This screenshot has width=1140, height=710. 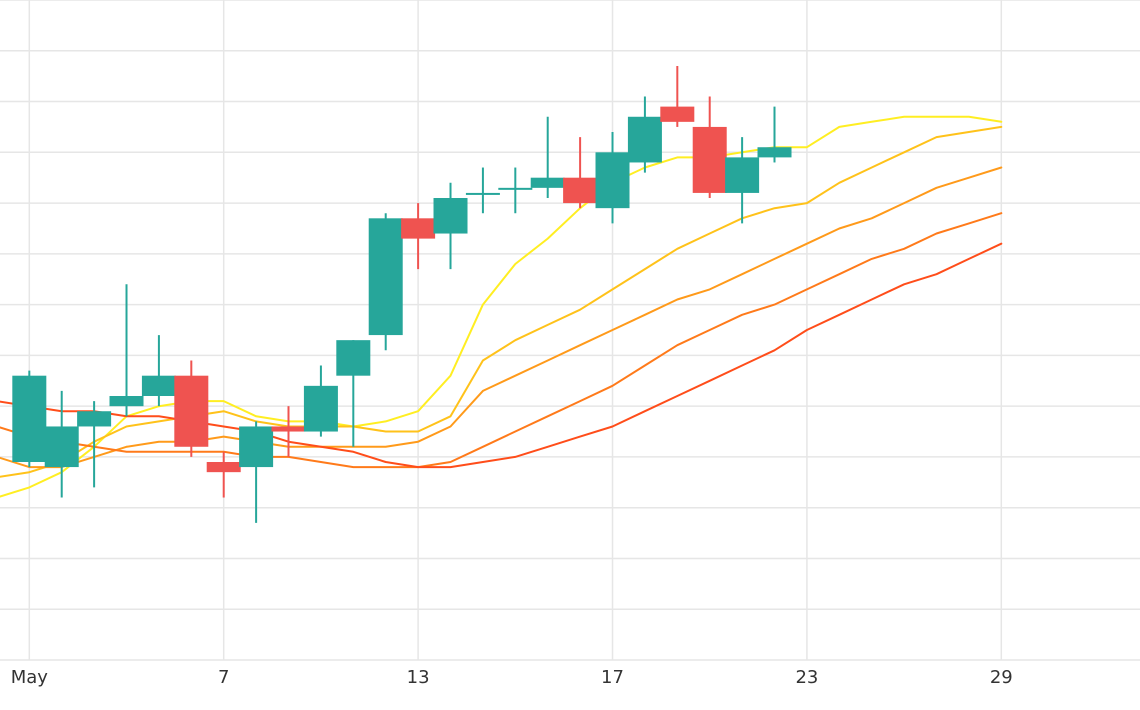 I want to click on x-axis-ticks: May 7 13 17 23 29, so click(x=512, y=677).